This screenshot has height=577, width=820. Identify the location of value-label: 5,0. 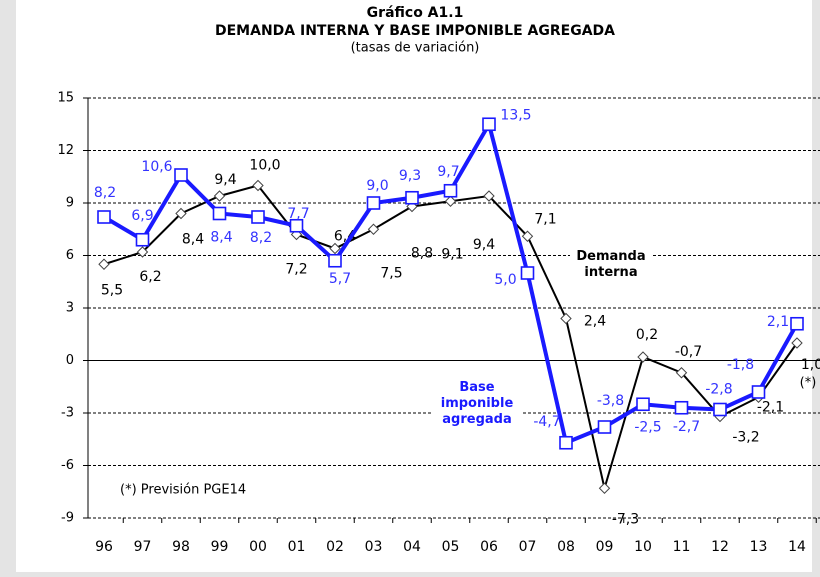
(505, 280).